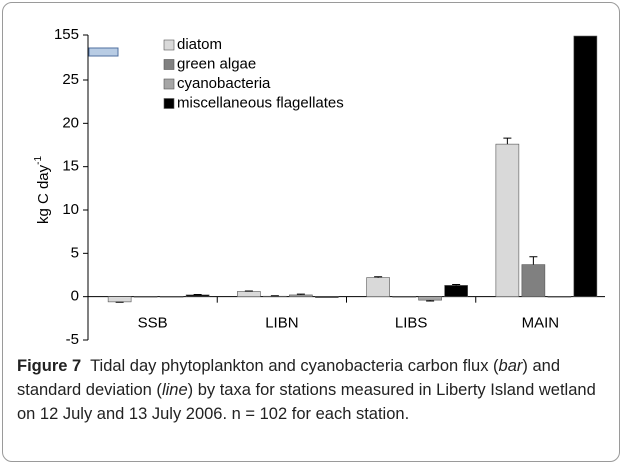 This screenshot has height=468, width=626. What do you see at coordinates (75, 296) in the screenshot?
I see `y-tick-label: 0` at bounding box center [75, 296].